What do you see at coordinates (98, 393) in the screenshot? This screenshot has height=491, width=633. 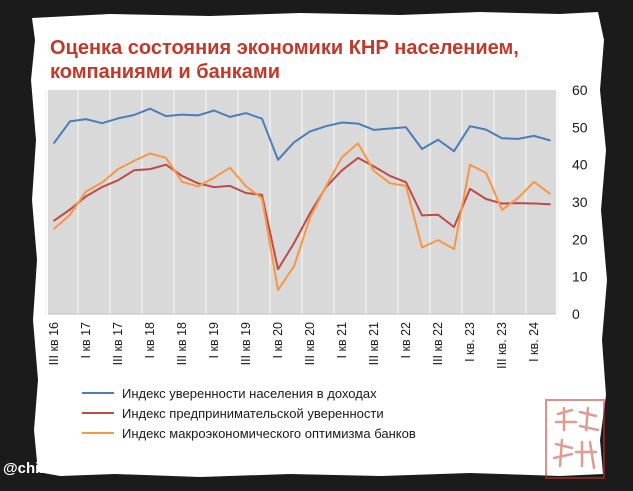 I see `legend-swatch-income` at bounding box center [98, 393].